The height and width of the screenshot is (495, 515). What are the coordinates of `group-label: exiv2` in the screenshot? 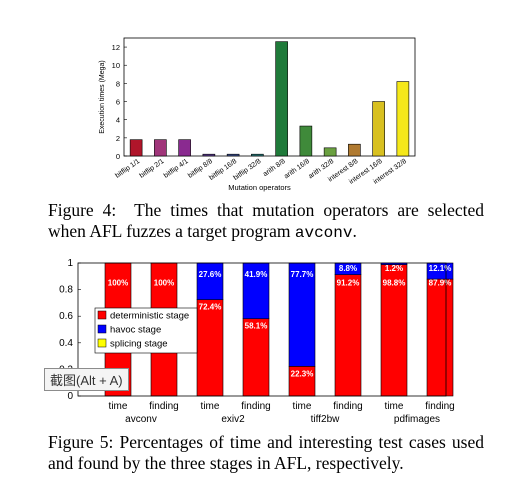 It's located at (233, 419).